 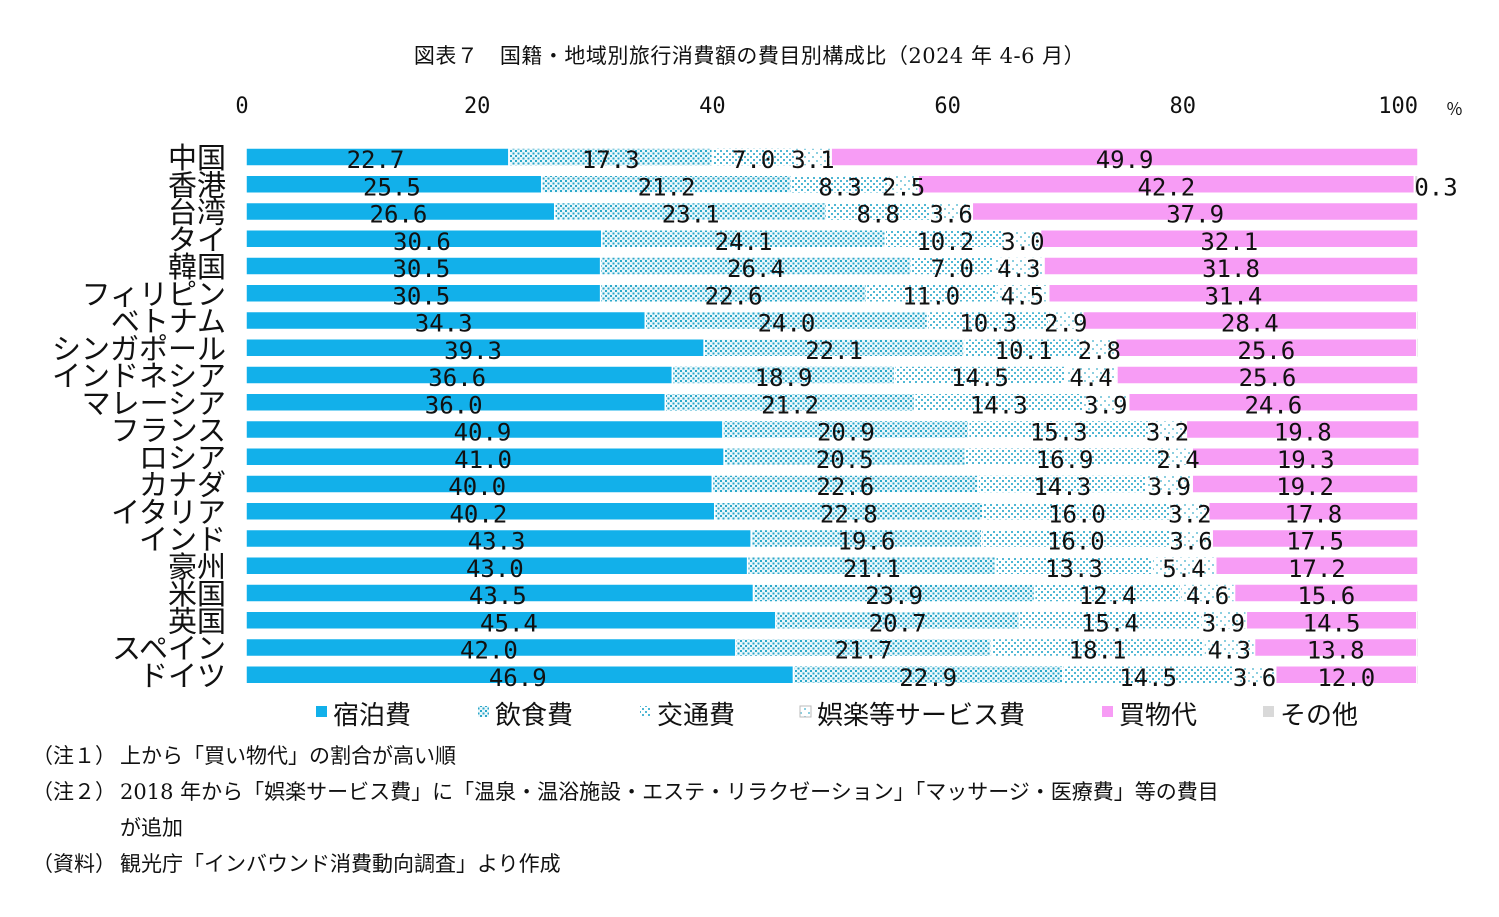 I want to click on note-1: （注１） 上から「買い物代」の割合が高い順, so click(x=244, y=755).